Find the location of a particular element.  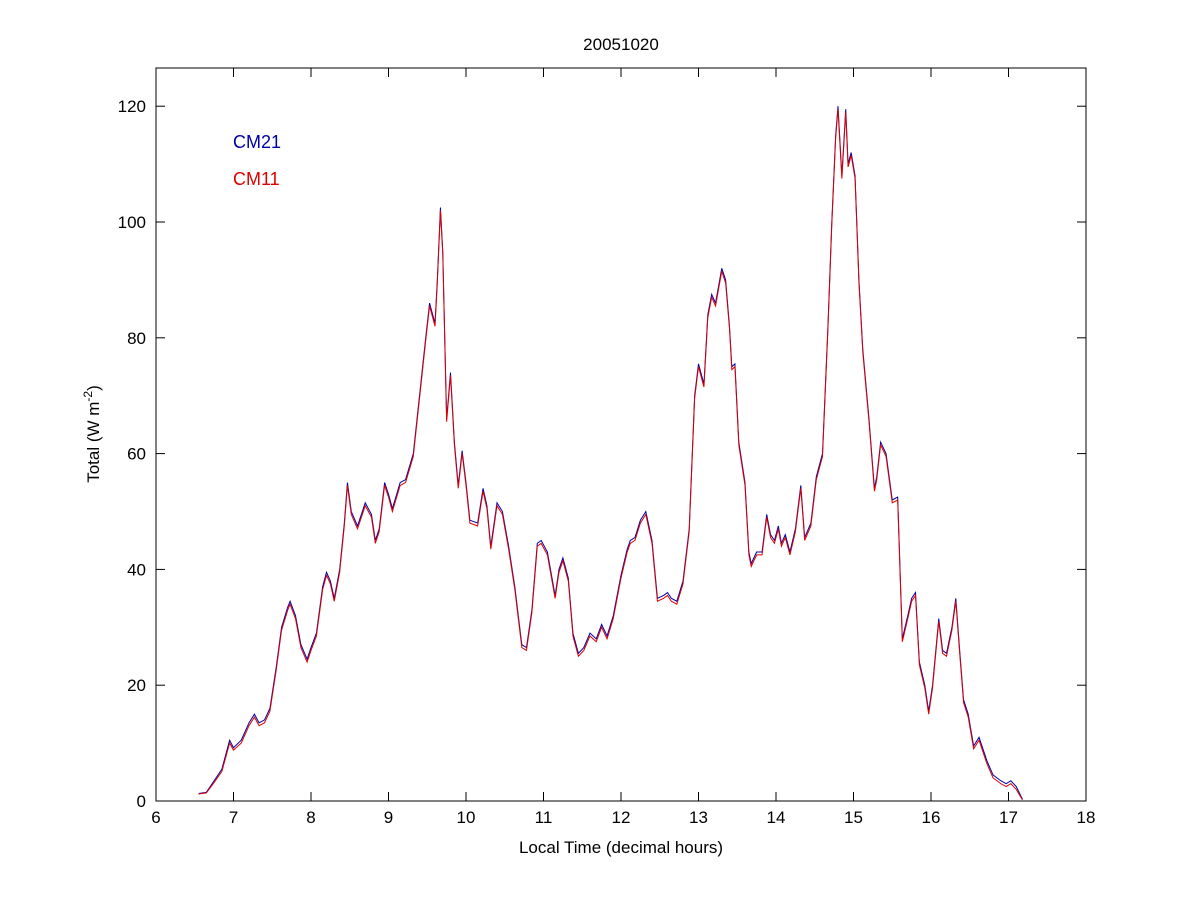

x-tick-label: 15 is located at coordinates (853, 817).